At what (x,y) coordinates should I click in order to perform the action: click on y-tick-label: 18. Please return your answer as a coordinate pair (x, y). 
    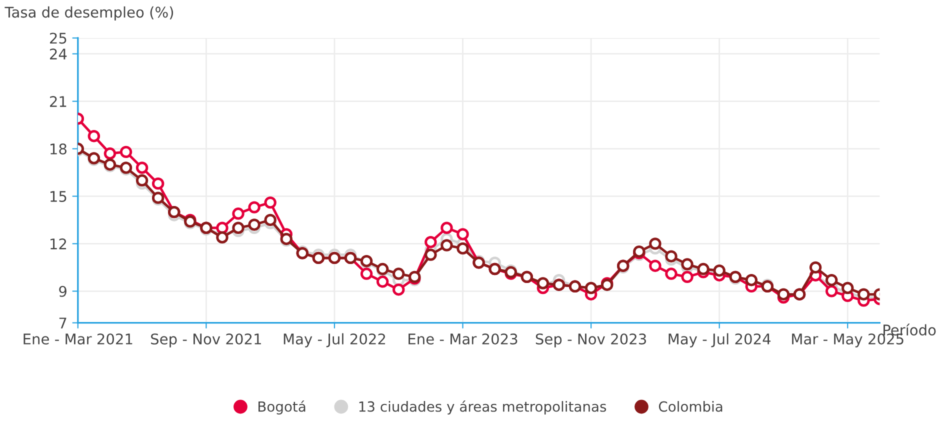
    Looking at the image, I should click on (58, 149).